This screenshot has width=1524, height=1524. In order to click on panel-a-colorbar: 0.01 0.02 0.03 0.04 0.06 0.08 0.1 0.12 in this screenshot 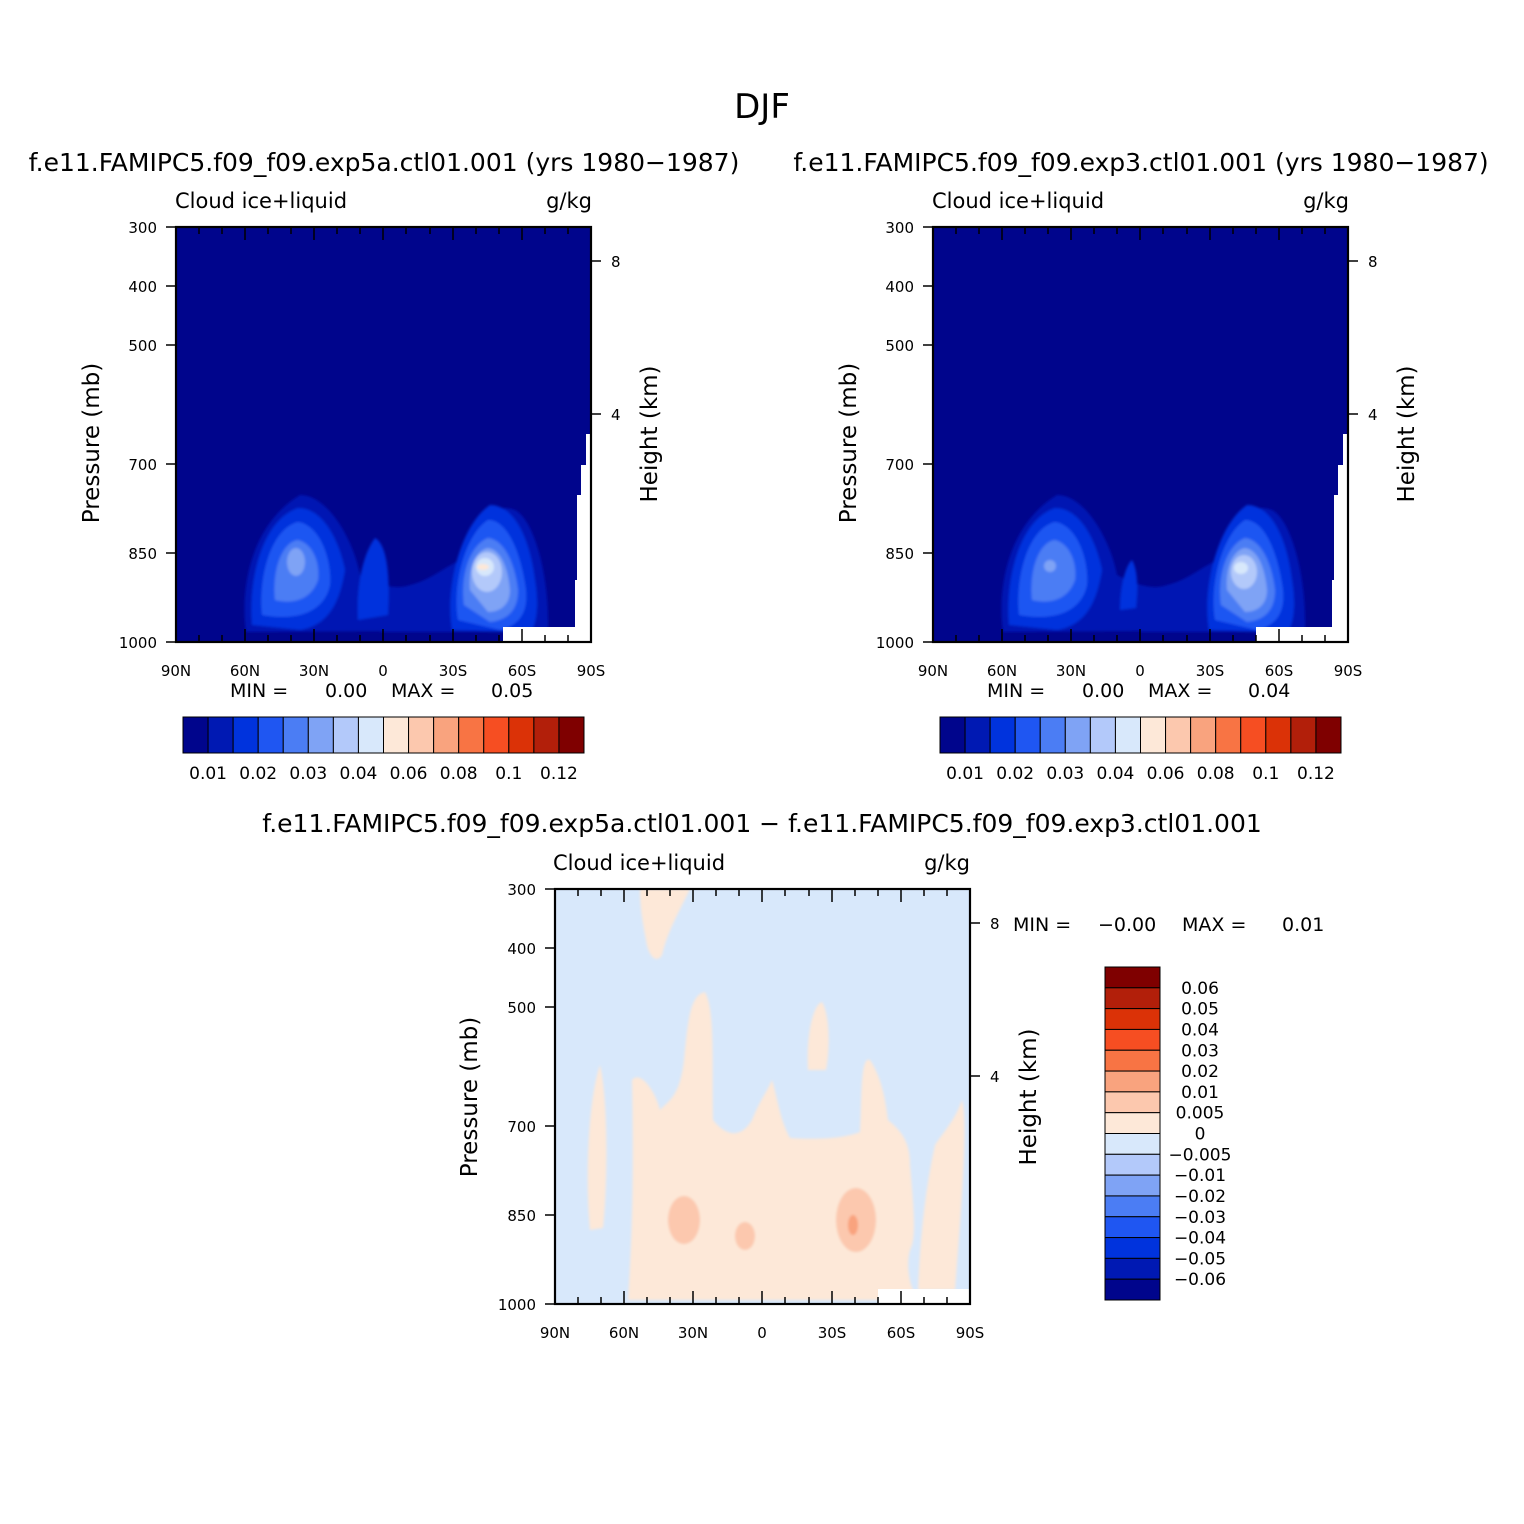, I will do `click(383, 750)`.